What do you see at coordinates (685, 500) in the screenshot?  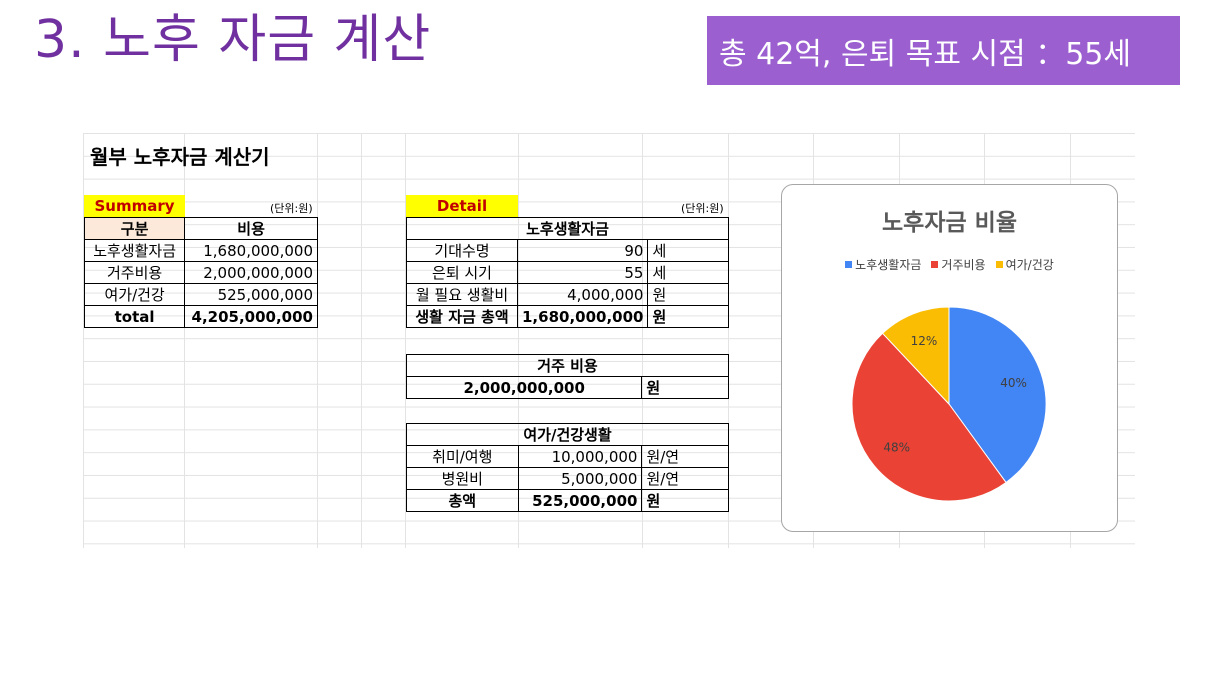 I see `leisure-total-unit: 원` at bounding box center [685, 500].